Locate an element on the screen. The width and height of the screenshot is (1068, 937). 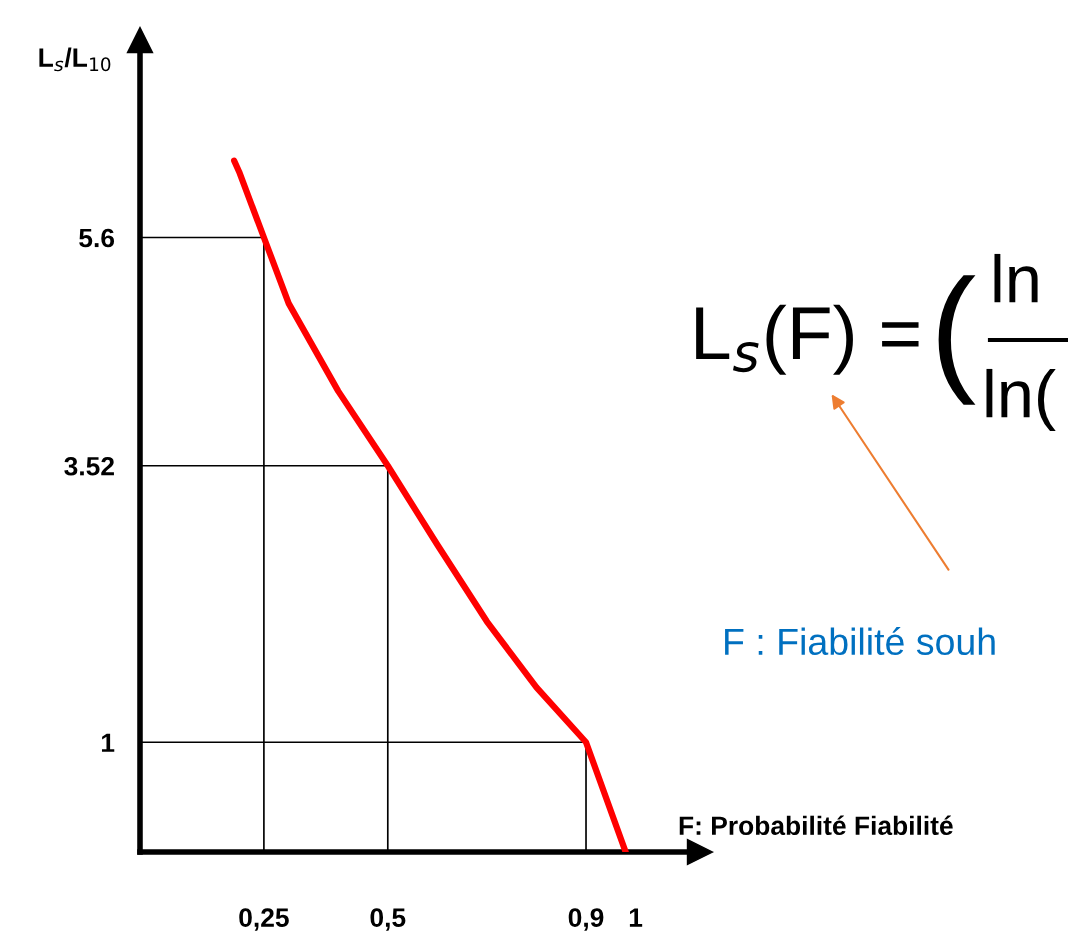
x-tick-label: 0,9 is located at coordinates (586, 919).